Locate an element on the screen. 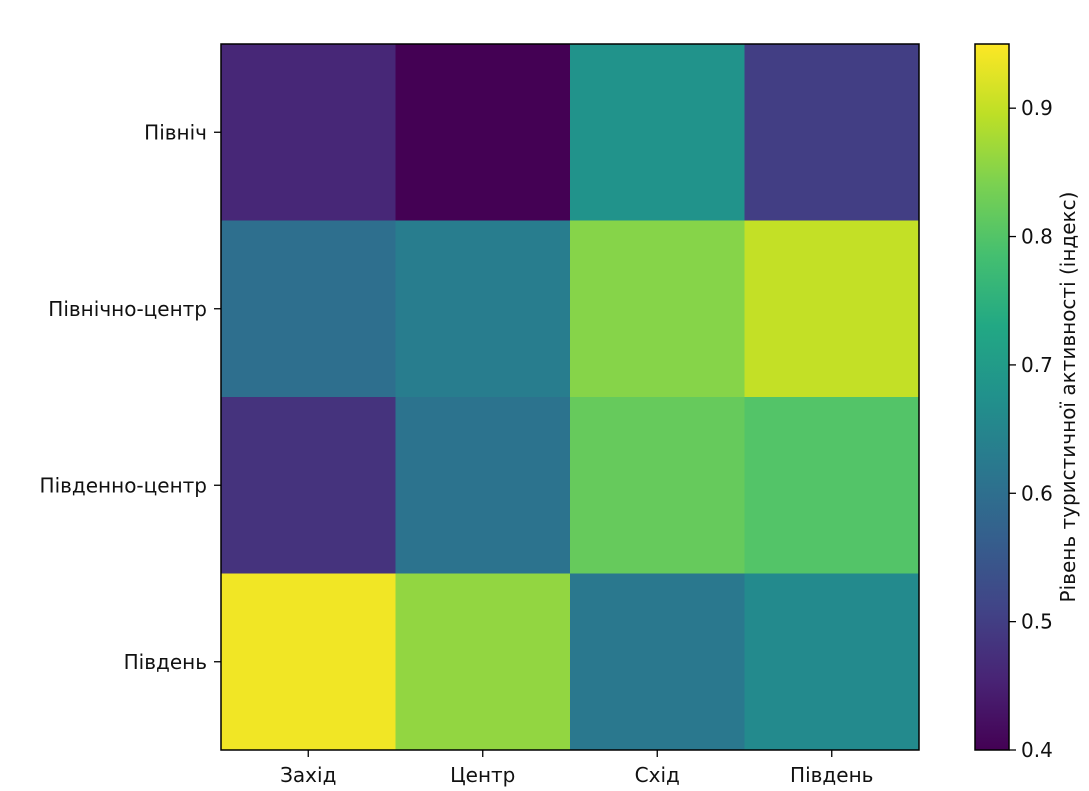 The width and height of the screenshot is (1089, 791). colorbar-tick-label: 0.5 is located at coordinates (1037, 622).